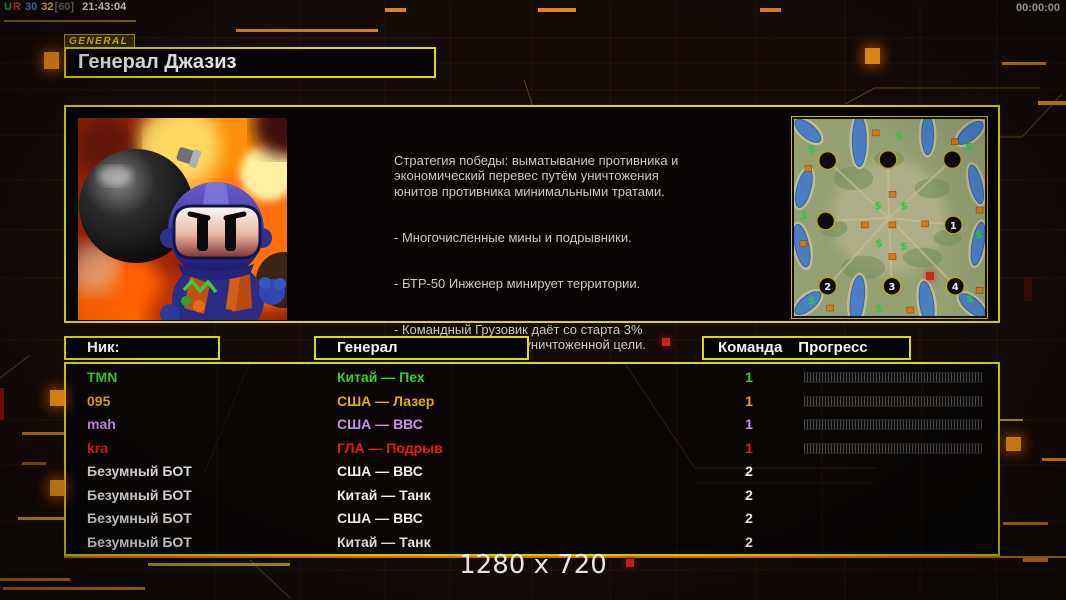 This screenshot has width=1066, height=600. I want to click on debug-stats: UR 30 32[60] 21:43:04, so click(65, 7).